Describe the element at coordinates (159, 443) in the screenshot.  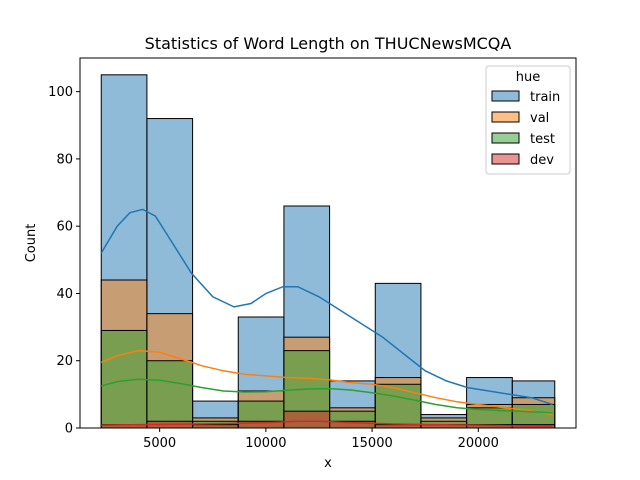
I see `x-tick-label: 5000` at that location.